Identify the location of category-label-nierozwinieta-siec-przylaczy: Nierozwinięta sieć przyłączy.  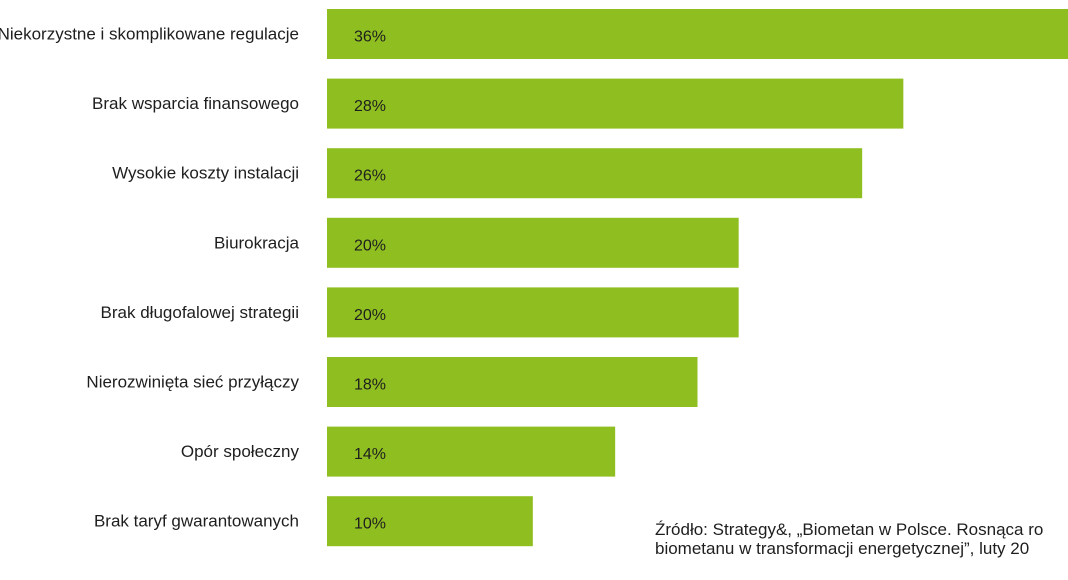
(192, 382).